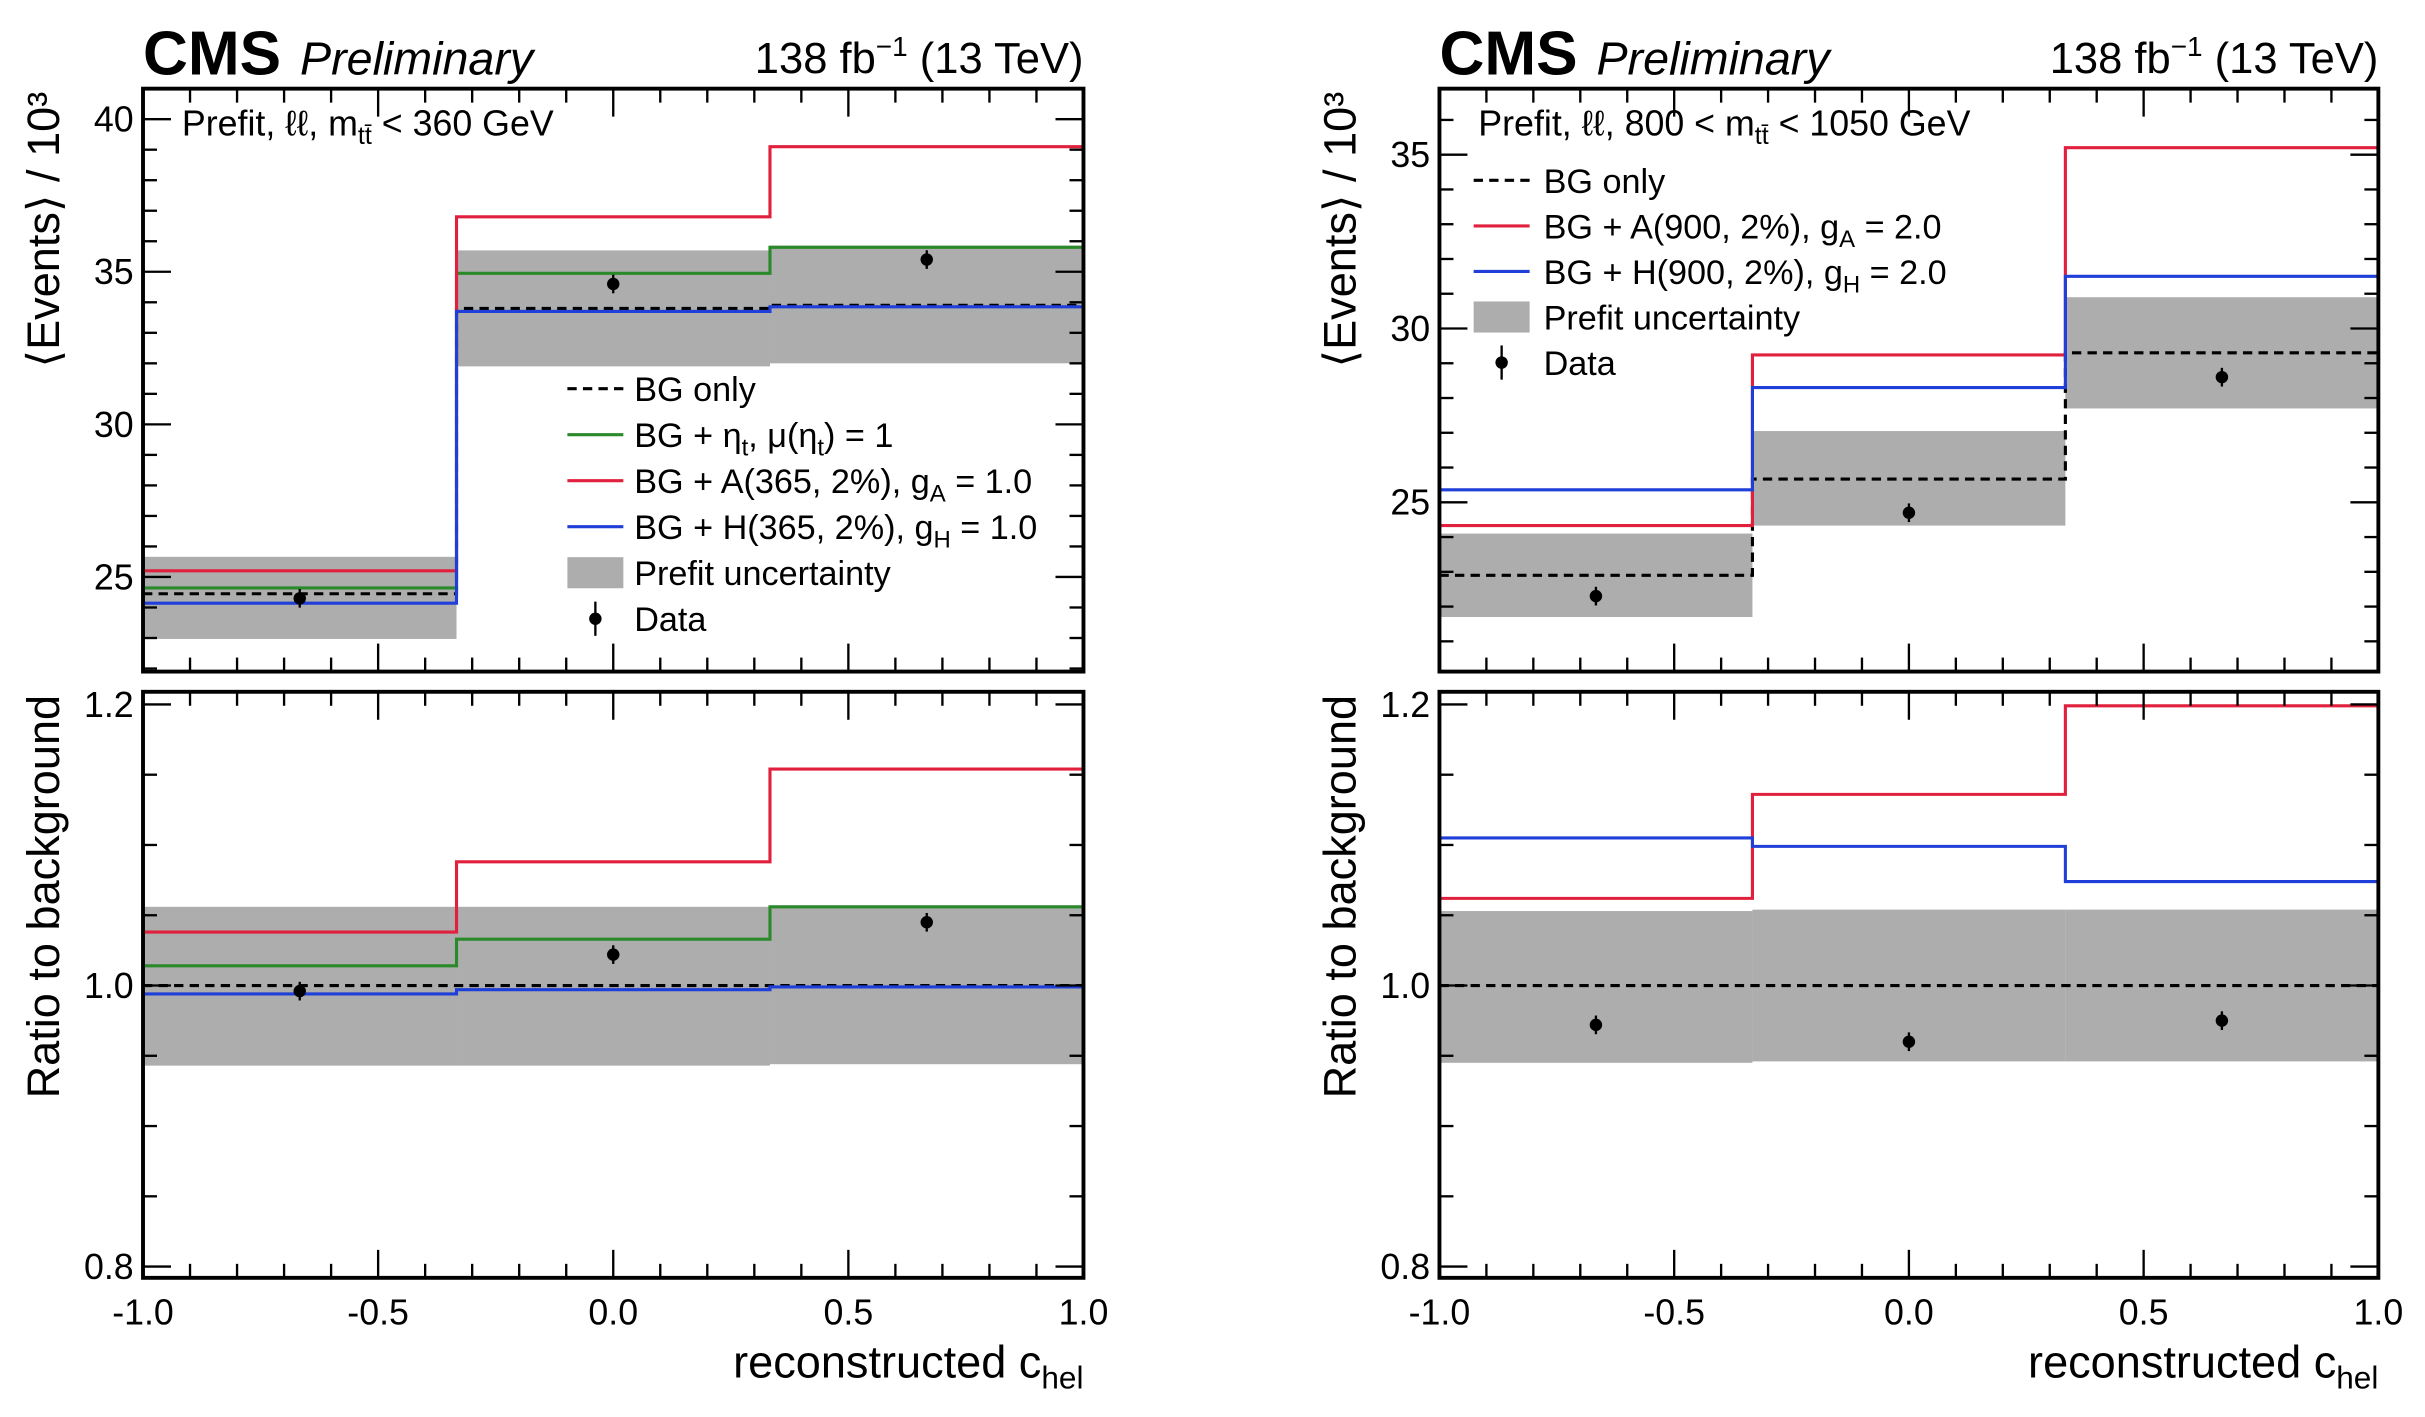  What do you see at coordinates (613, 1312) in the screenshot?
I see `x-tick-label: 0.0` at bounding box center [613, 1312].